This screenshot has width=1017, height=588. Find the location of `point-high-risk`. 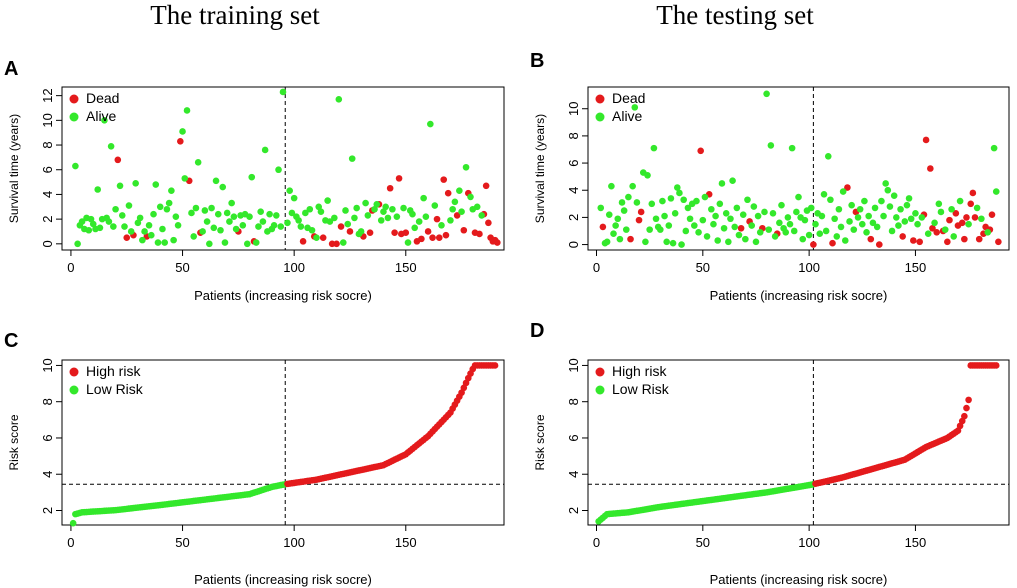

point-high-risk is located at coordinates (495, 365).